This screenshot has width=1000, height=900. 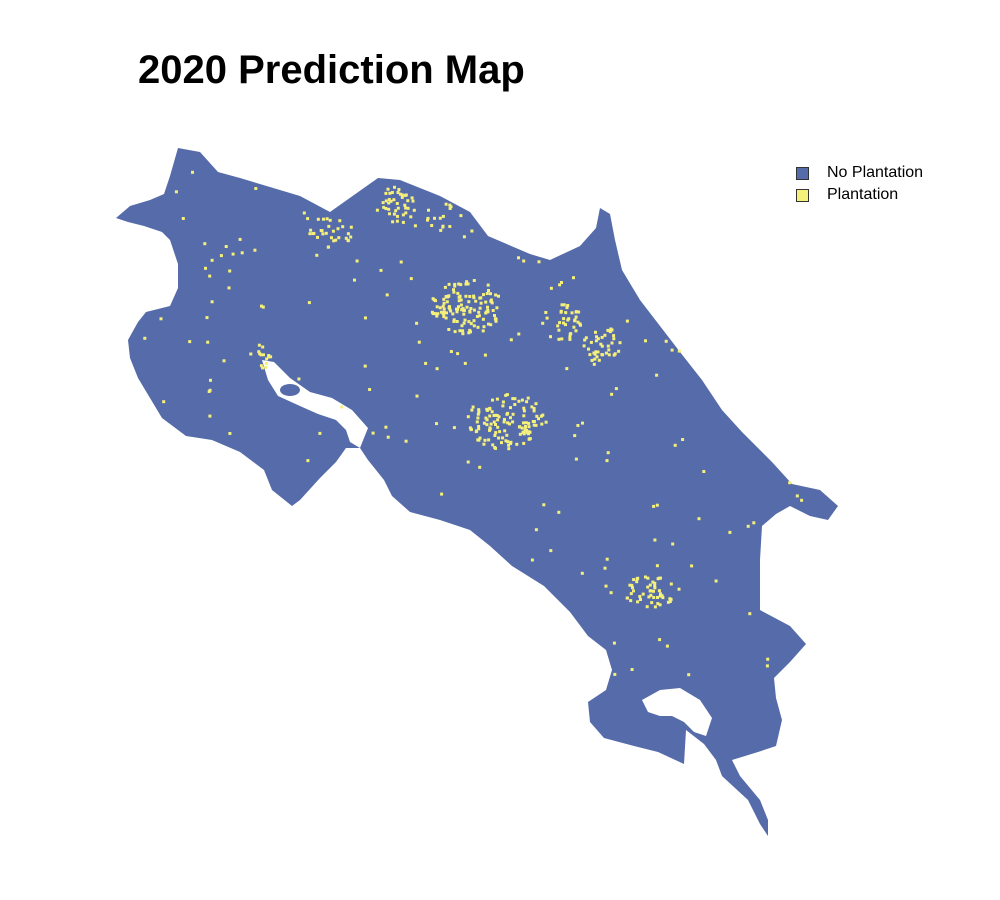 What do you see at coordinates (802, 195) in the screenshot?
I see `plantation-swatch` at bounding box center [802, 195].